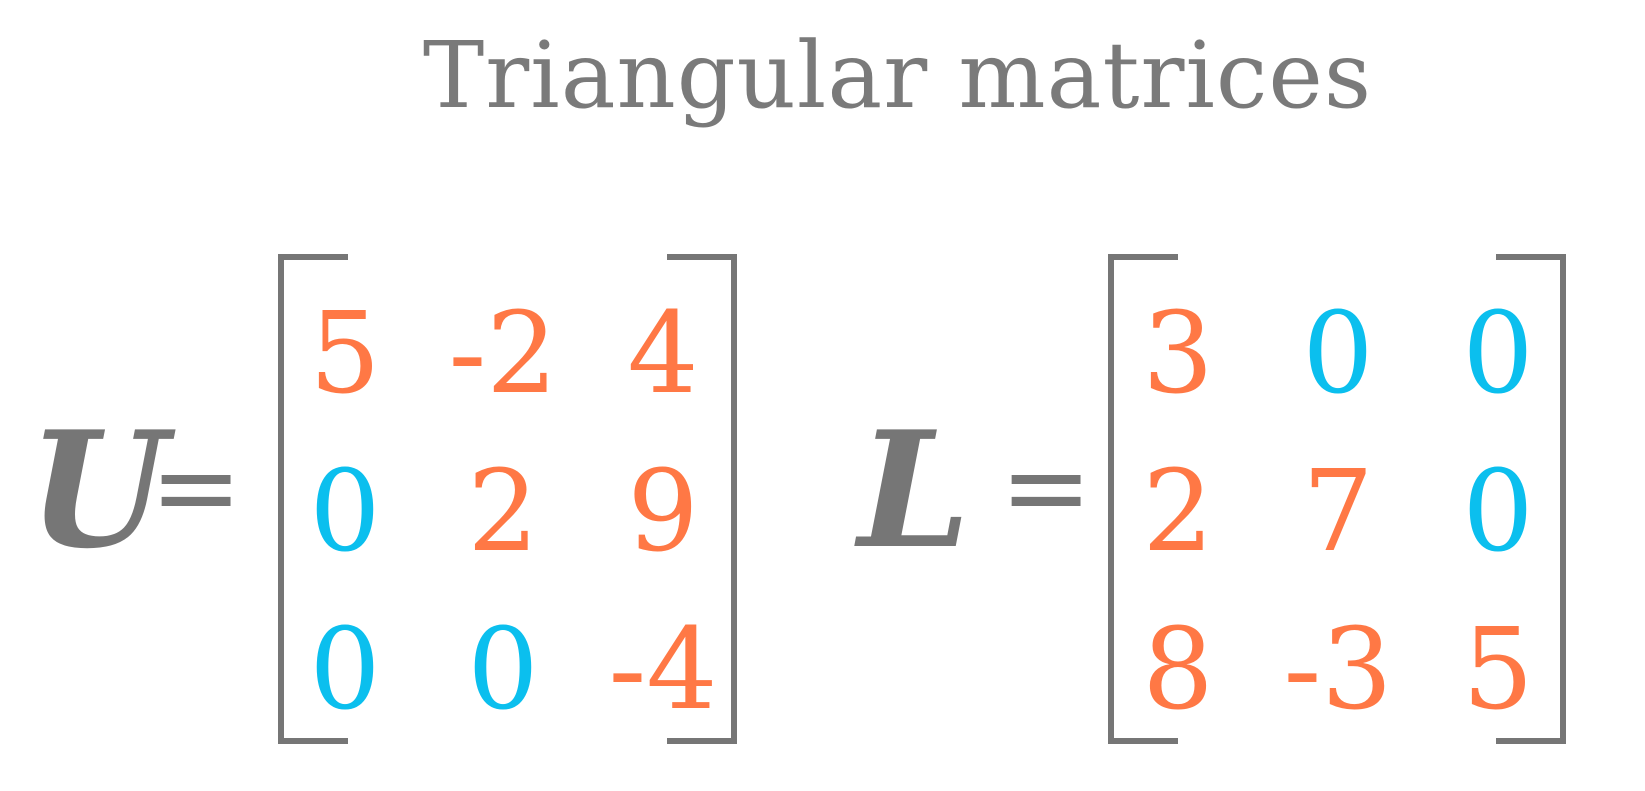  What do you see at coordinates (663, 354) in the screenshot?
I see `matrix-u-cell-1-3: 4` at bounding box center [663, 354].